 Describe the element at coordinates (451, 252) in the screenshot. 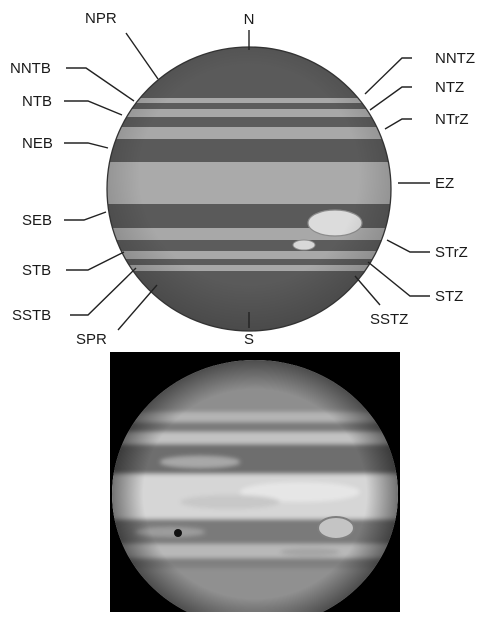

I see `label-strz: STrZ` at that location.